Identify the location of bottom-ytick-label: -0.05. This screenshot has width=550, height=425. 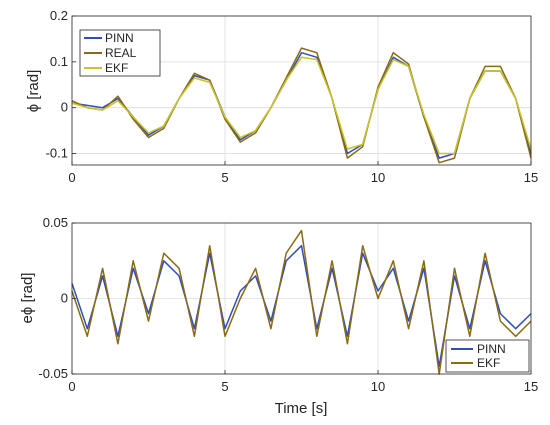
(53, 373).